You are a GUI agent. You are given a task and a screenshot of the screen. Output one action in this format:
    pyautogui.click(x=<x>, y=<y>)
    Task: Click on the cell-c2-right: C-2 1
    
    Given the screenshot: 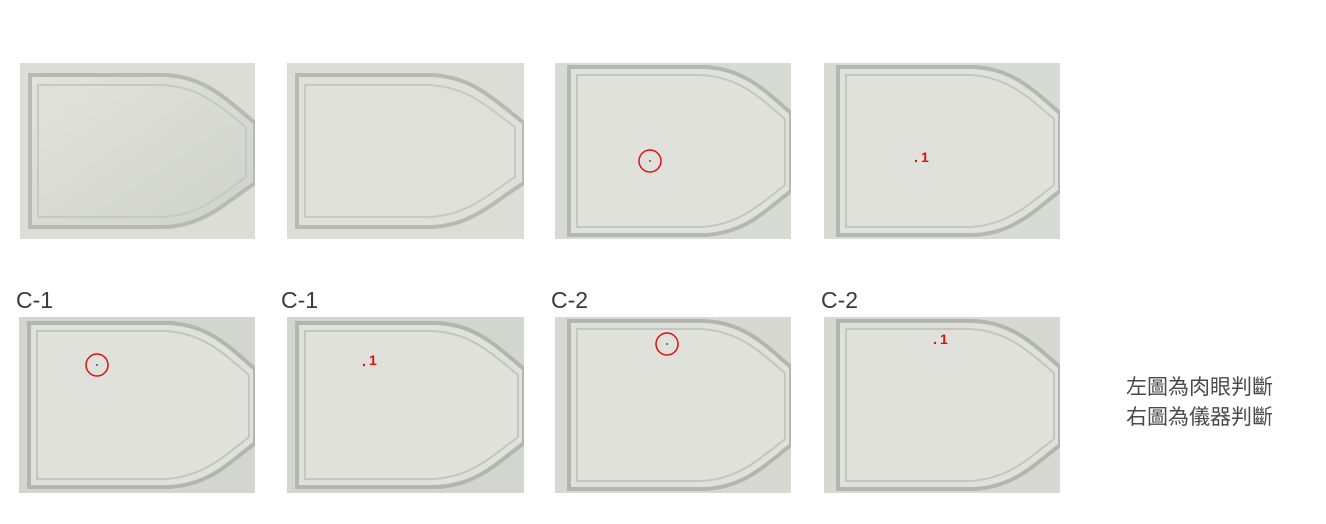 What is the action you would take?
    pyautogui.click(x=941, y=401)
    